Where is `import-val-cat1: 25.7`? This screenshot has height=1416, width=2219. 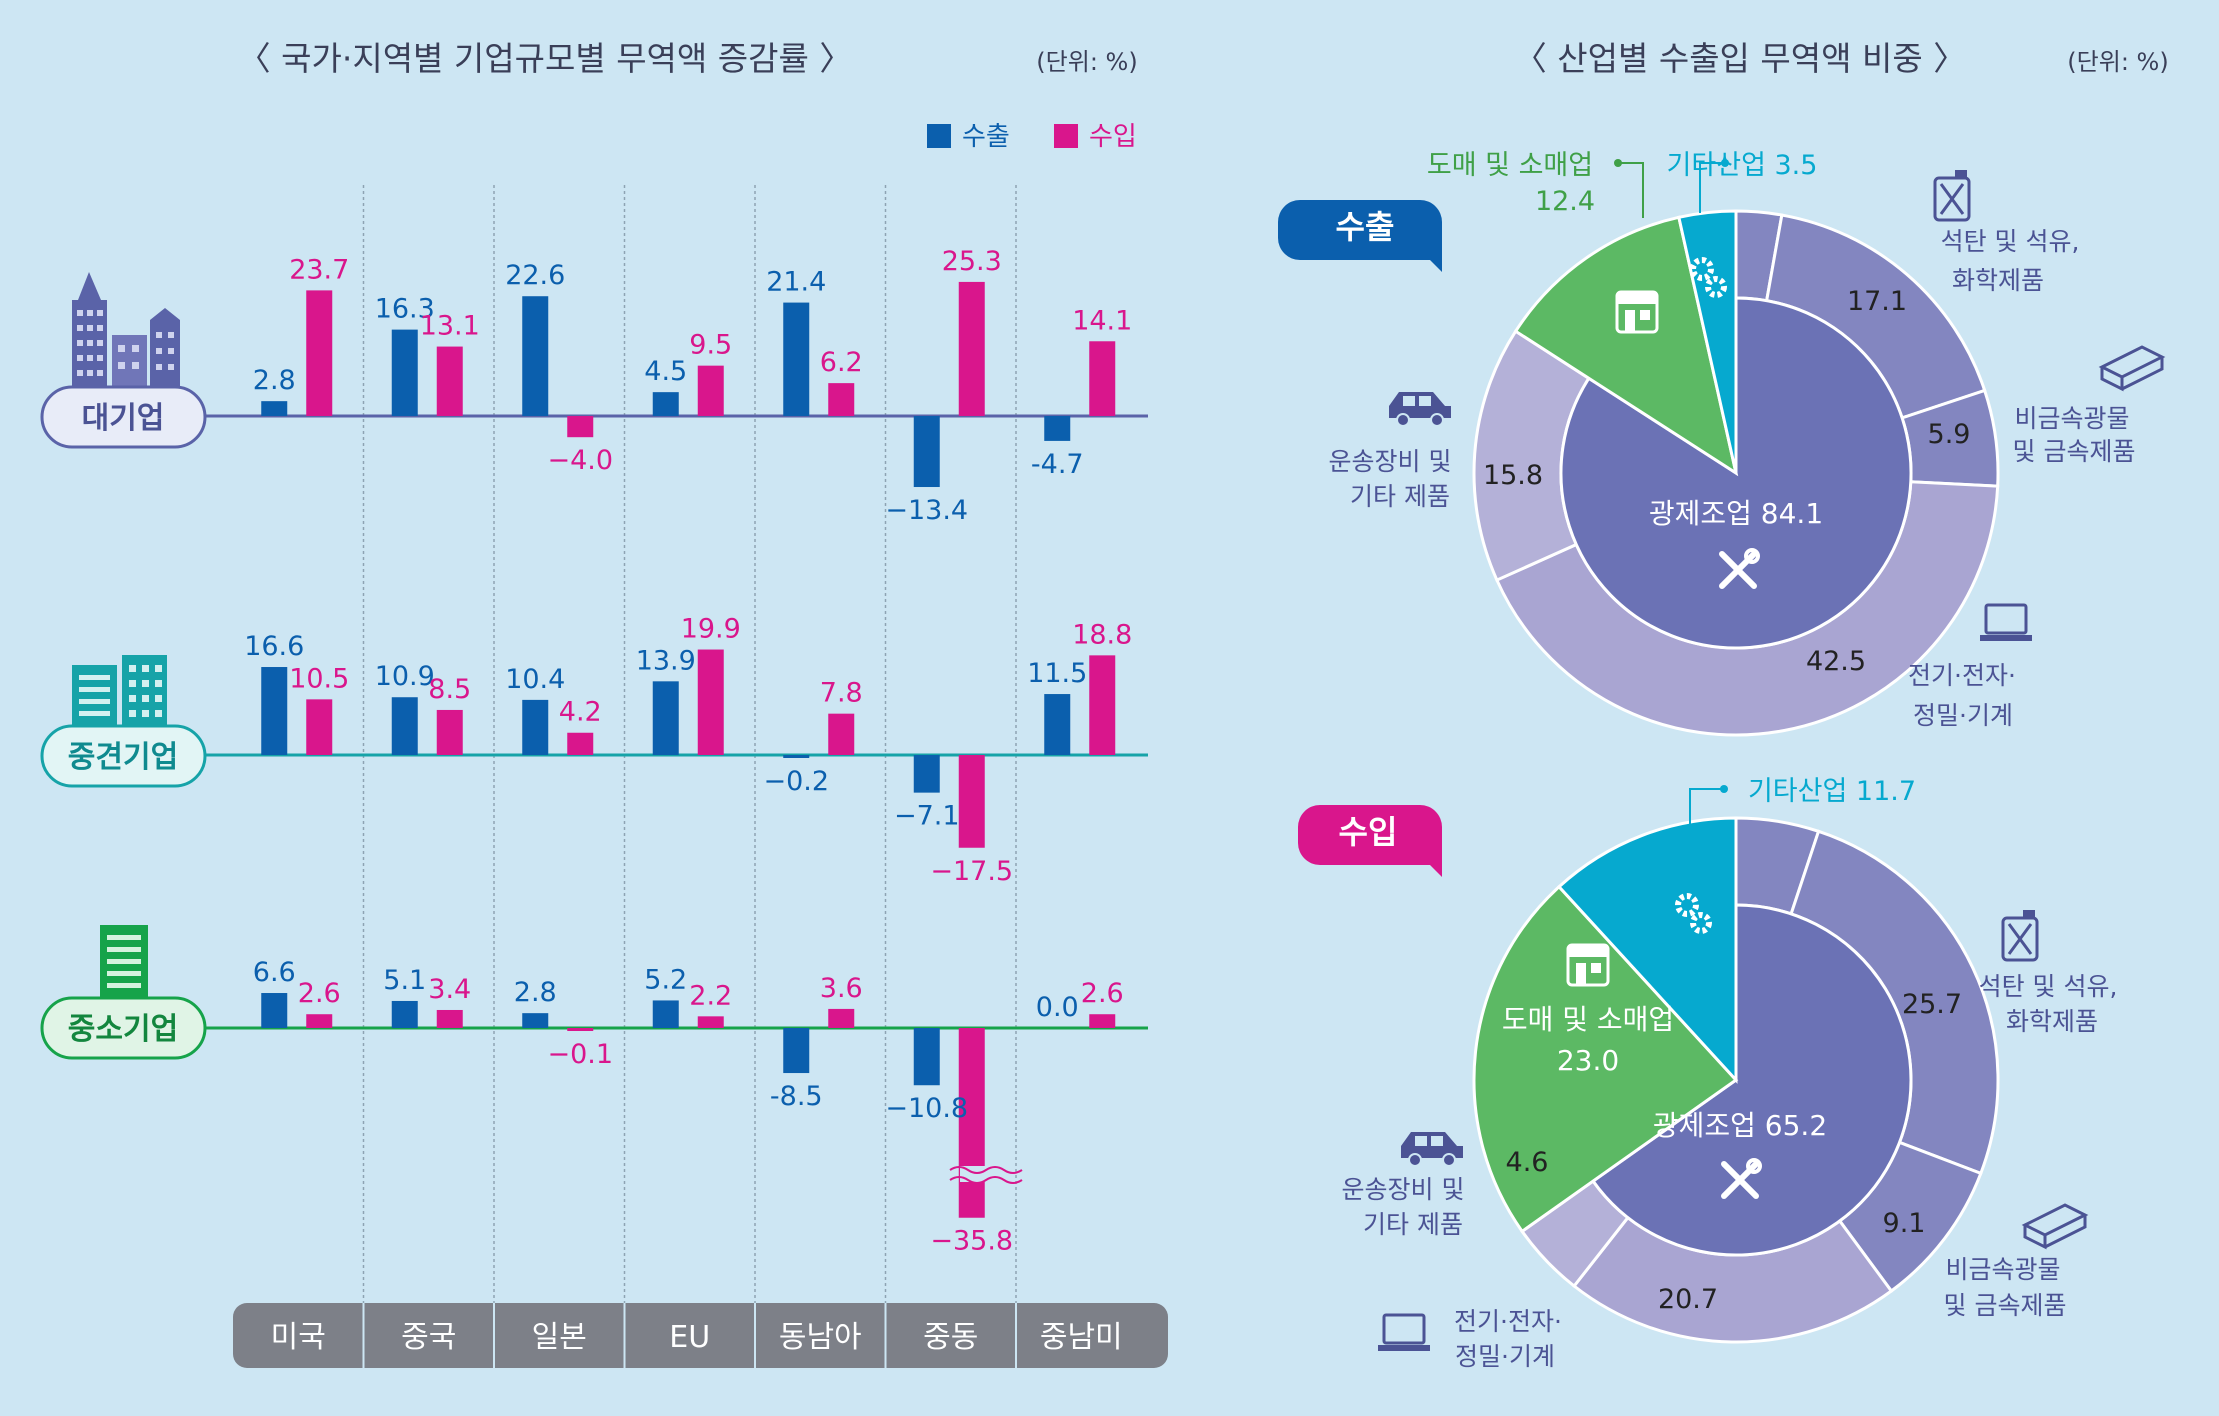 import-val-cat1: 25.7 is located at coordinates (1932, 1004).